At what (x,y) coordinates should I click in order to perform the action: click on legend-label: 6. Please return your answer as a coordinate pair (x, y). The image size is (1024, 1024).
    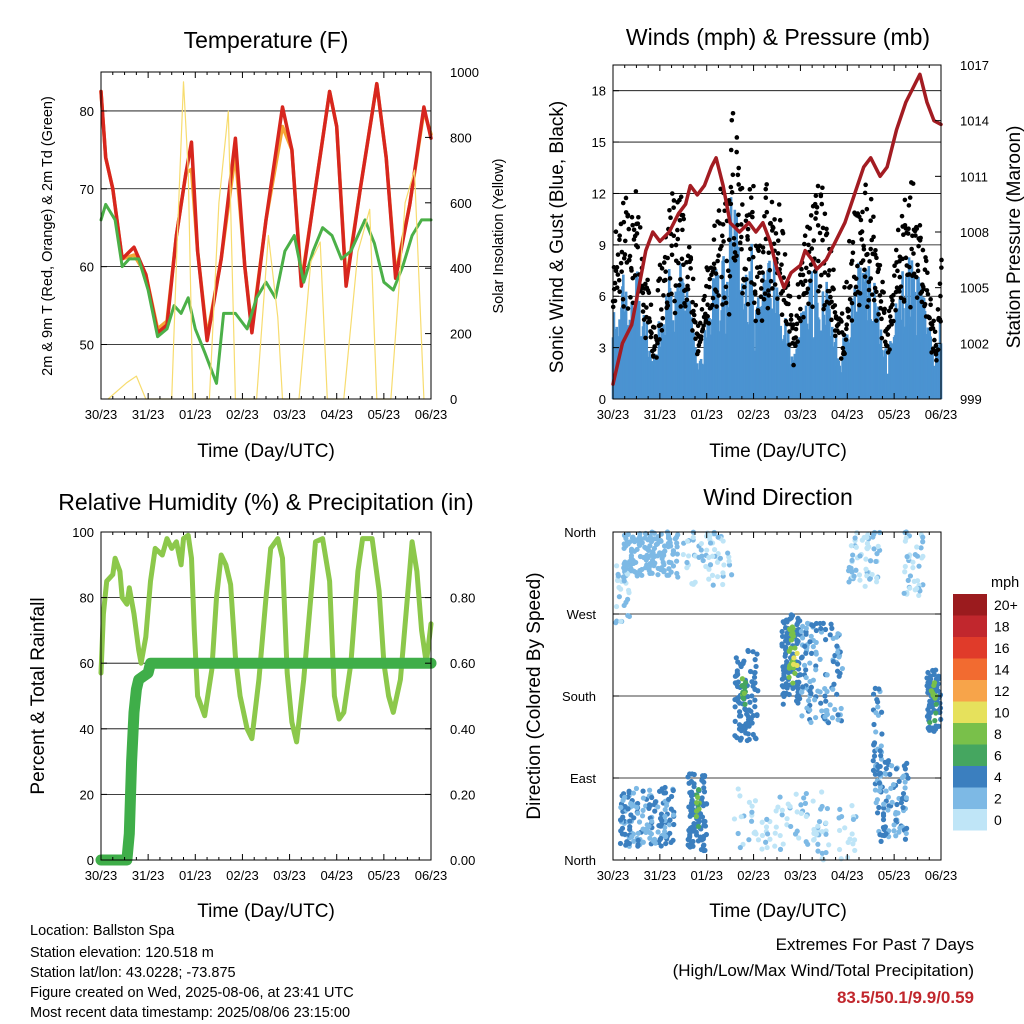
    Looking at the image, I should click on (998, 756).